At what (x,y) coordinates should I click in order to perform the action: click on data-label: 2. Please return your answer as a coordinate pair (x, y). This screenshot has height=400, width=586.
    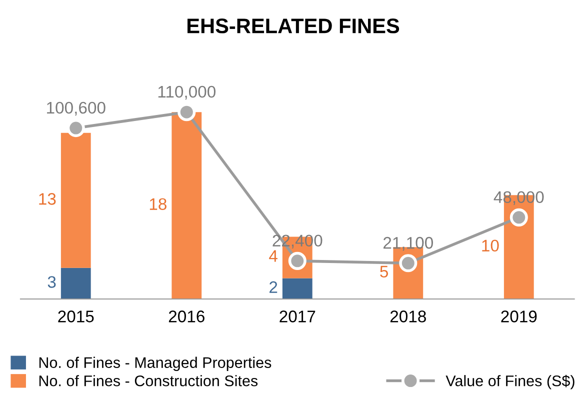
    Looking at the image, I should click on (274, 287).